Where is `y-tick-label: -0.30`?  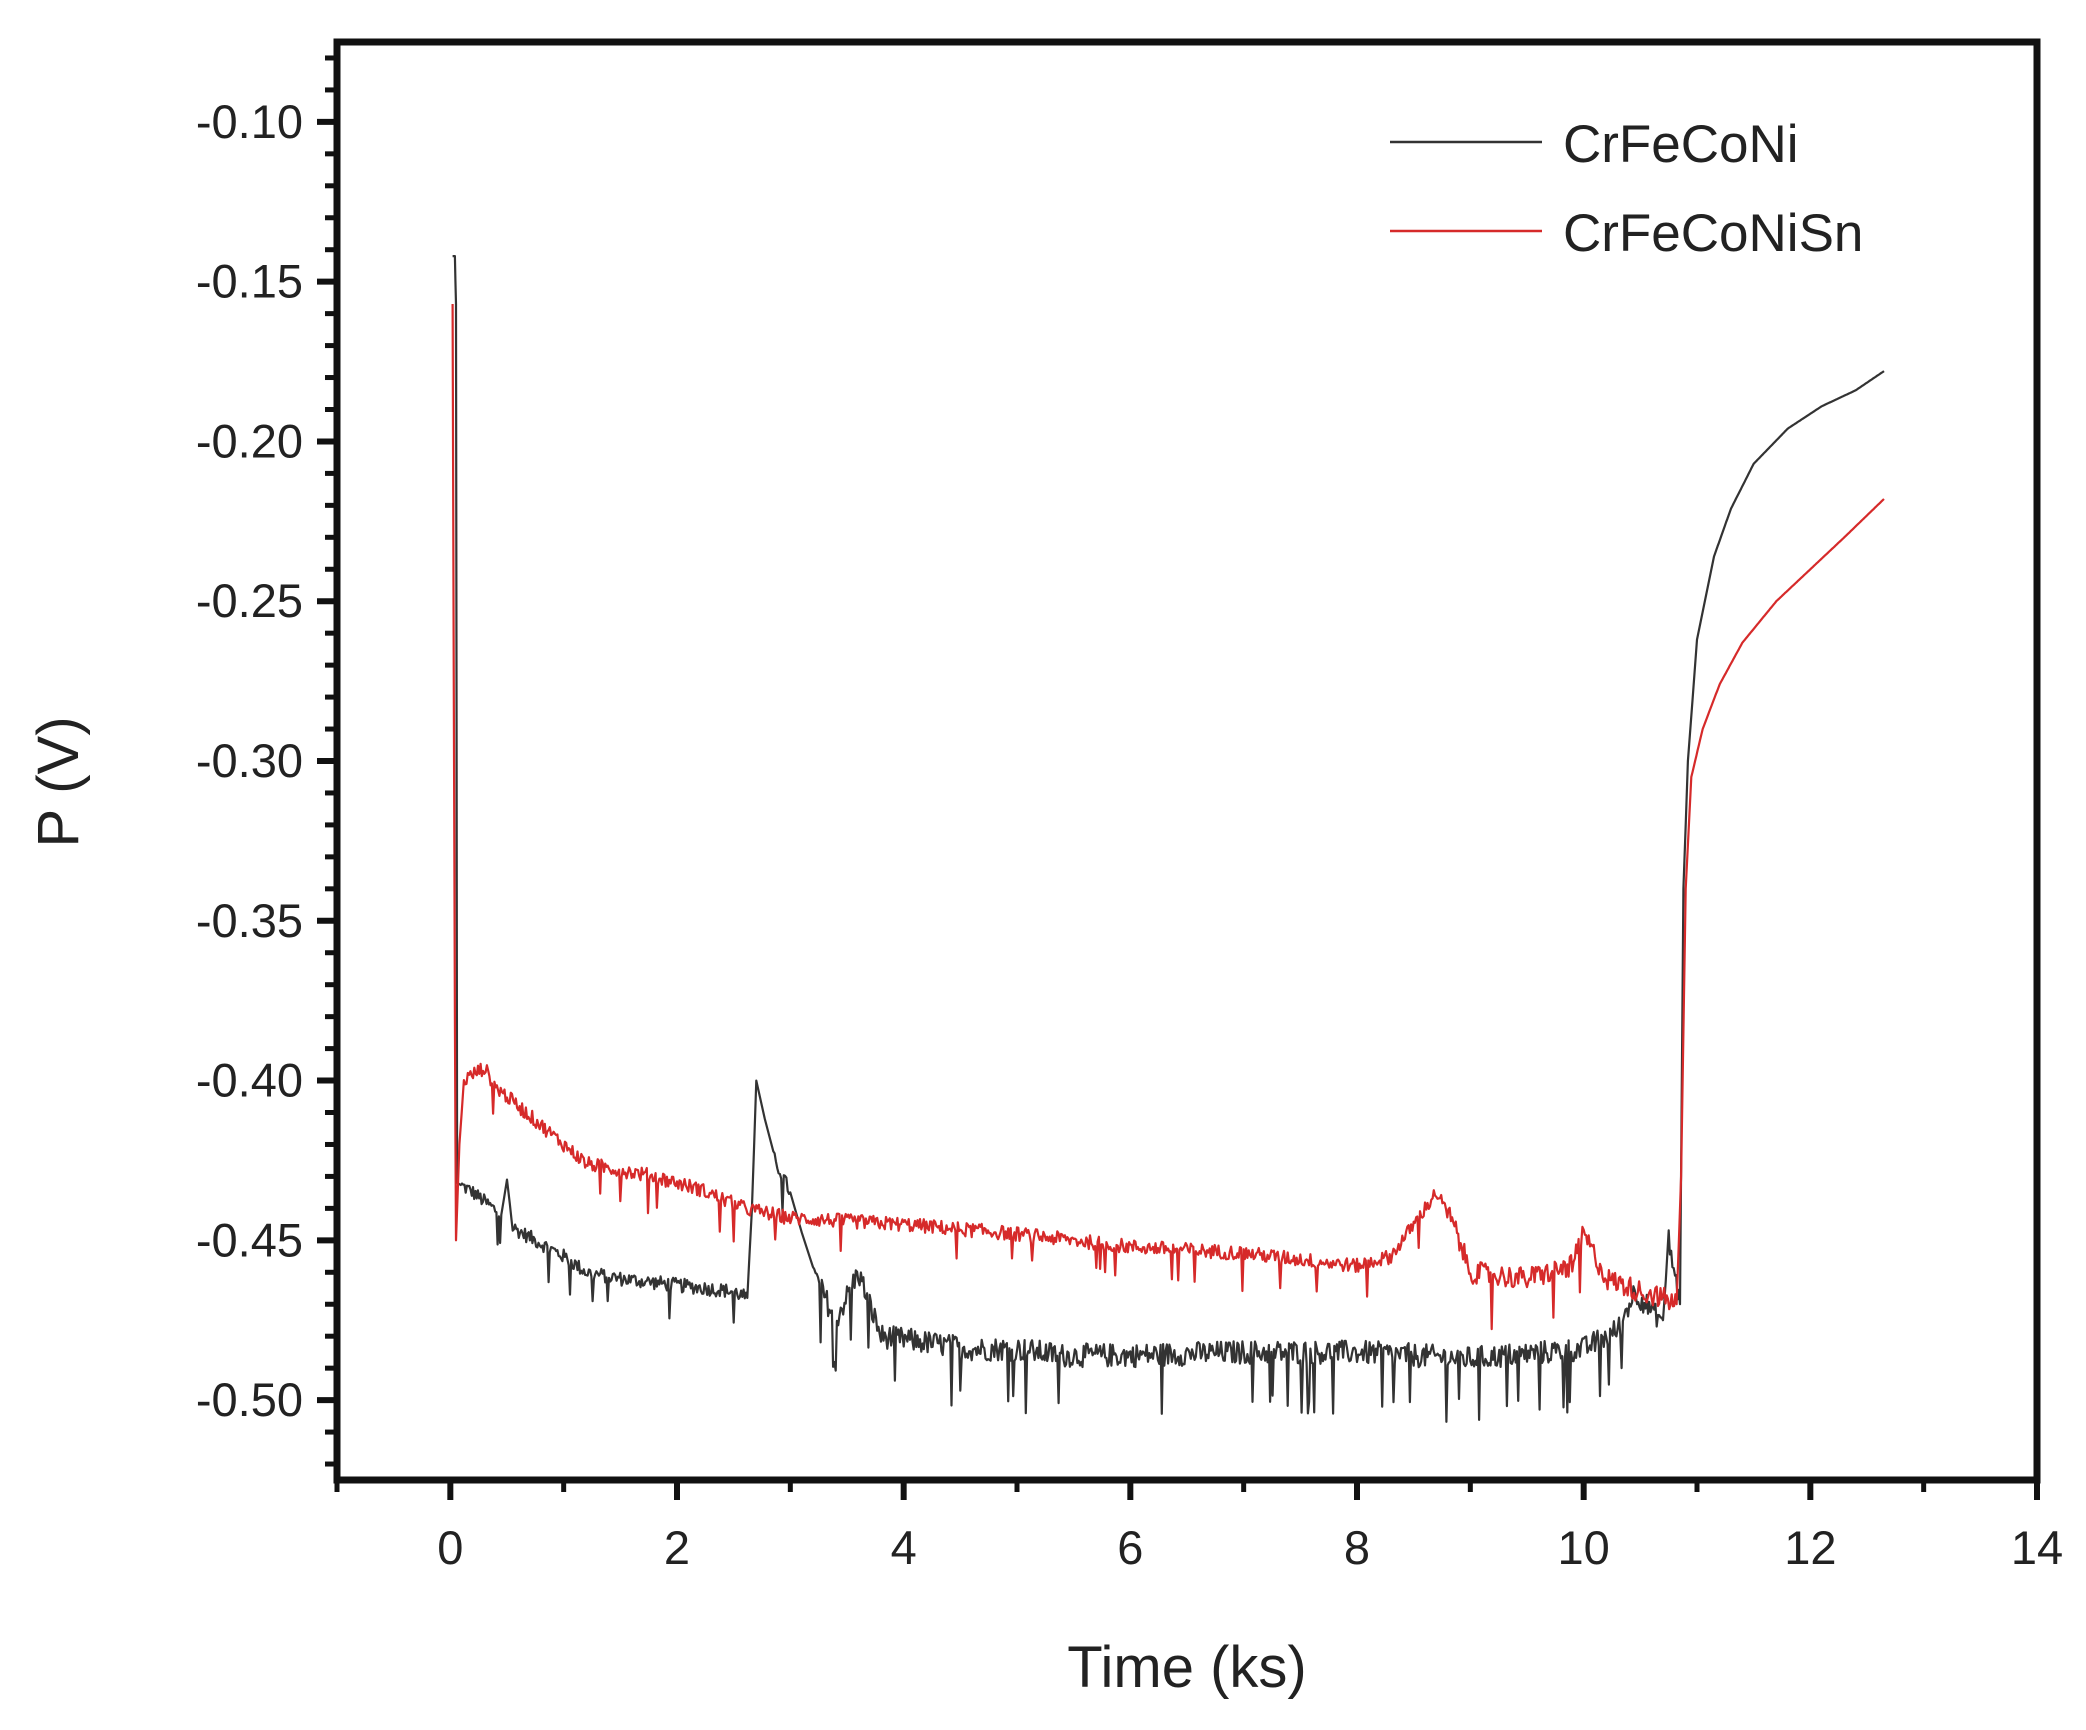
y-tick-label: -0.30 is located at coordinates (249, 760).